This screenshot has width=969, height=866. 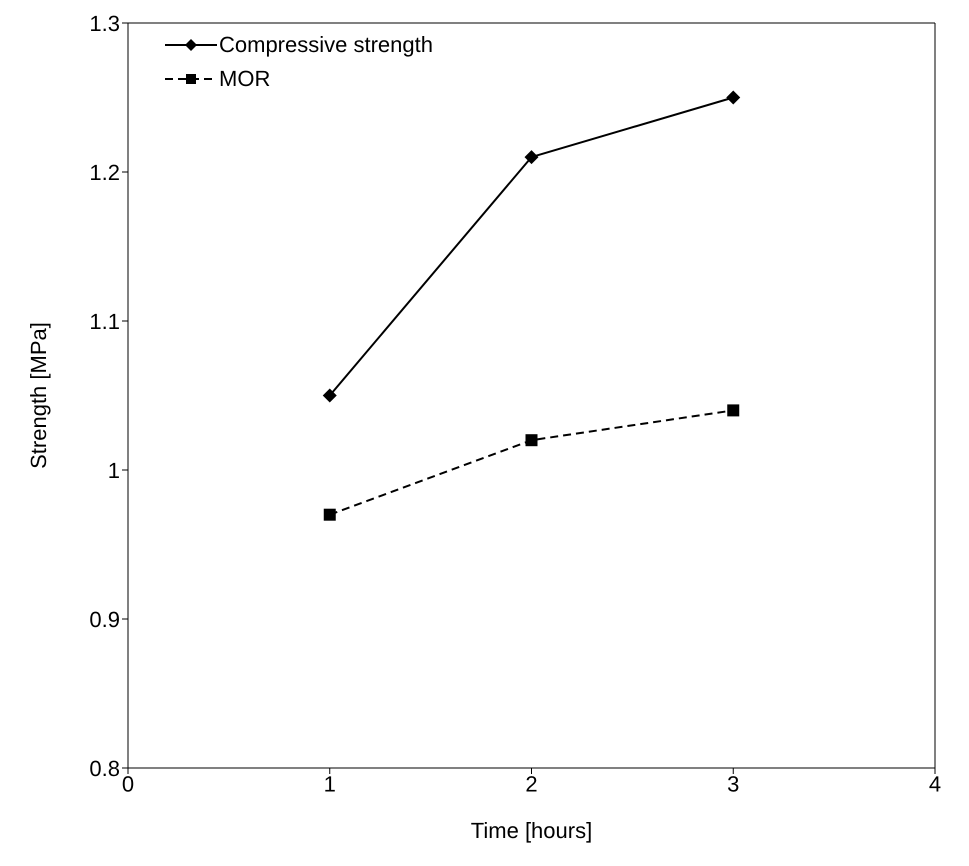 What do you see at coordinates (128, 784) in the screenshot?
I see `x-tick-label: 0` at bounding box center [128, 784].